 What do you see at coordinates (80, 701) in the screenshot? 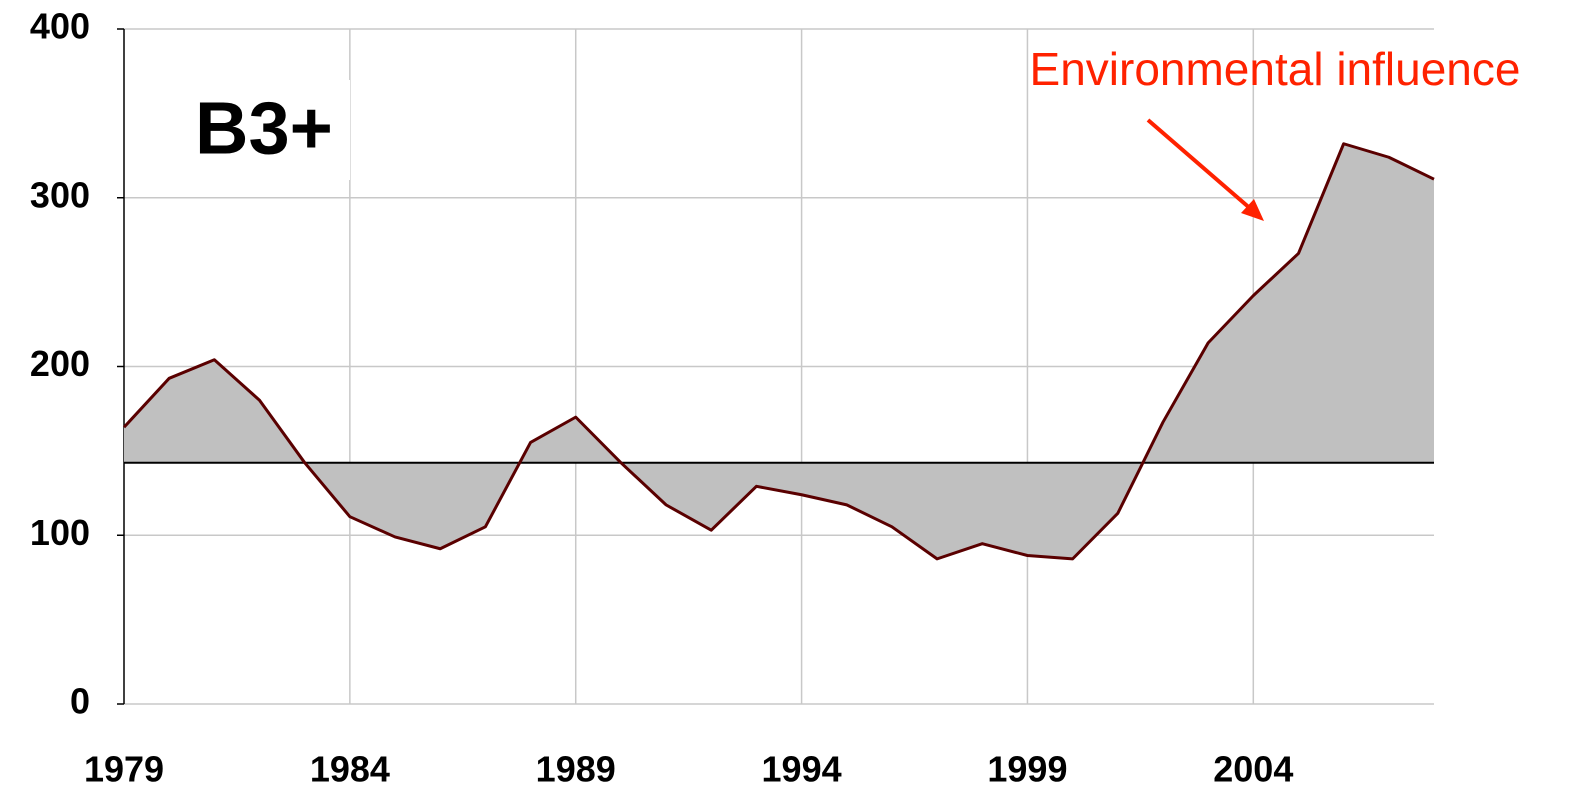
I see `y-tick-label: 0` at bounding box center [80, 701].